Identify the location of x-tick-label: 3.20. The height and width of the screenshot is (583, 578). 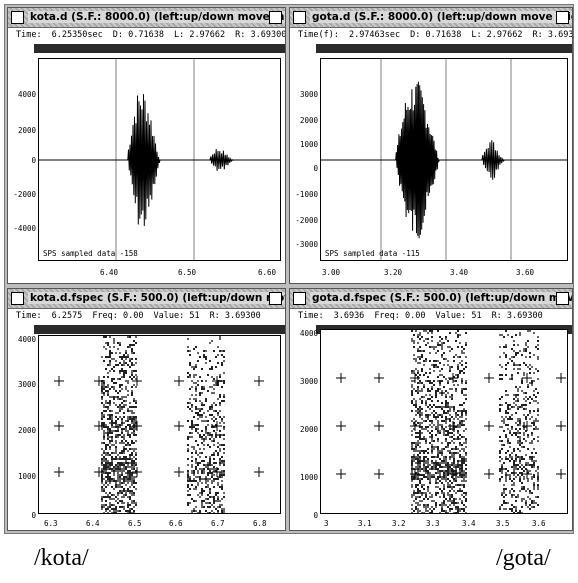
(393, 272).